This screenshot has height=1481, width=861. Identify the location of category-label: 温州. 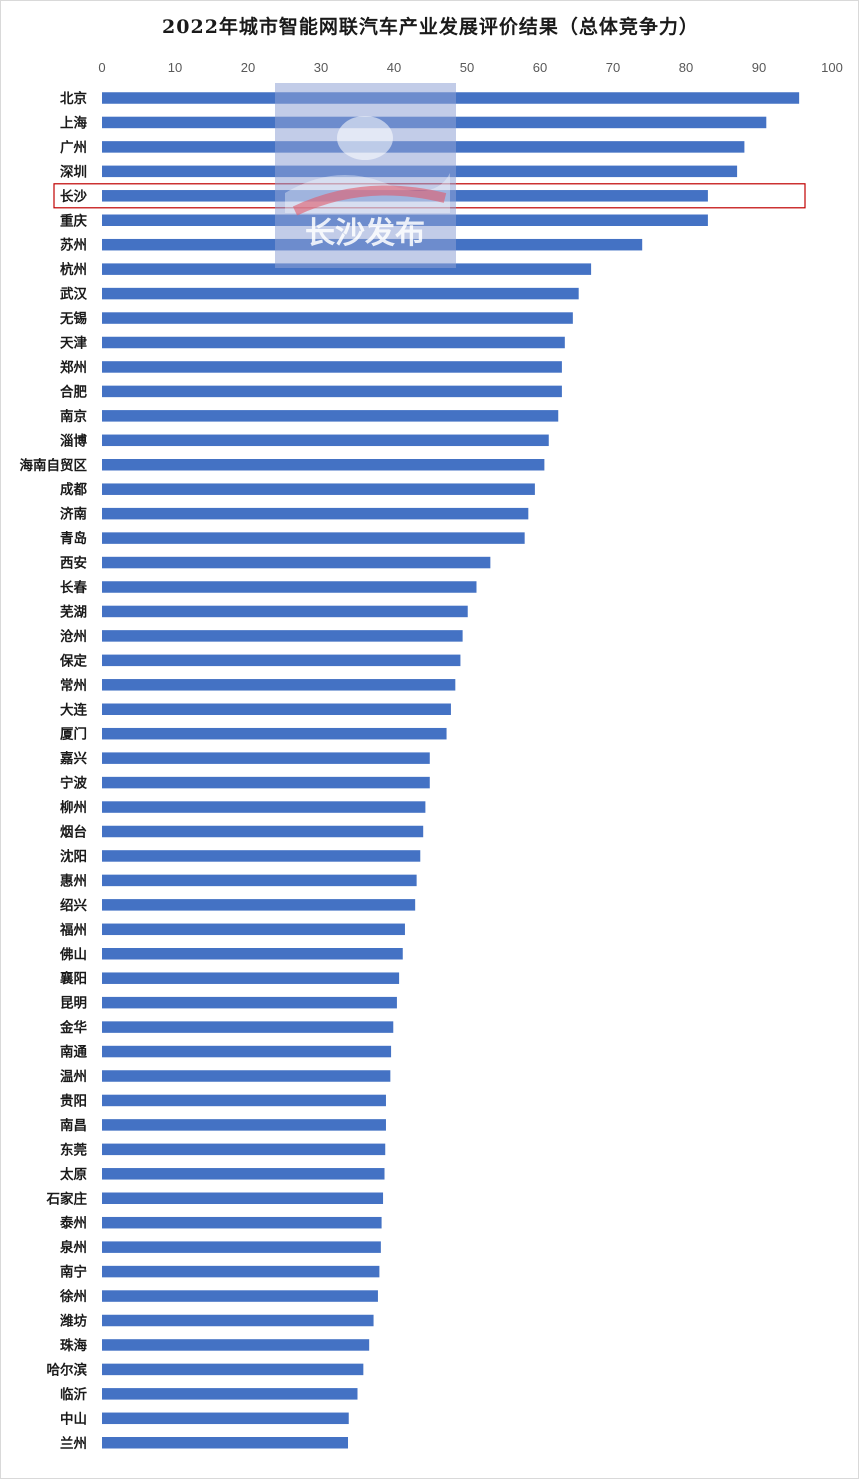
(73, 1077).